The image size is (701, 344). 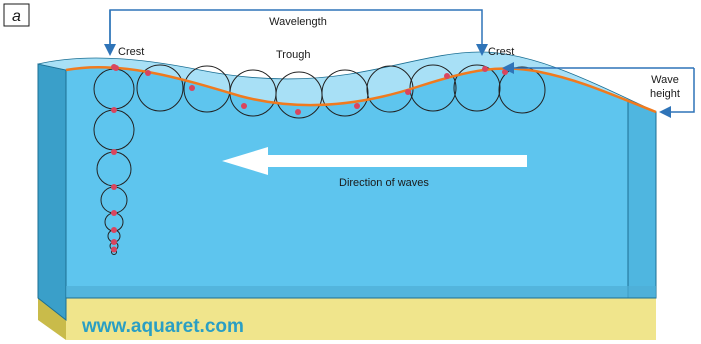 I want to click on wavelength-indicator: Wavelength, so click(x=296, y=32).